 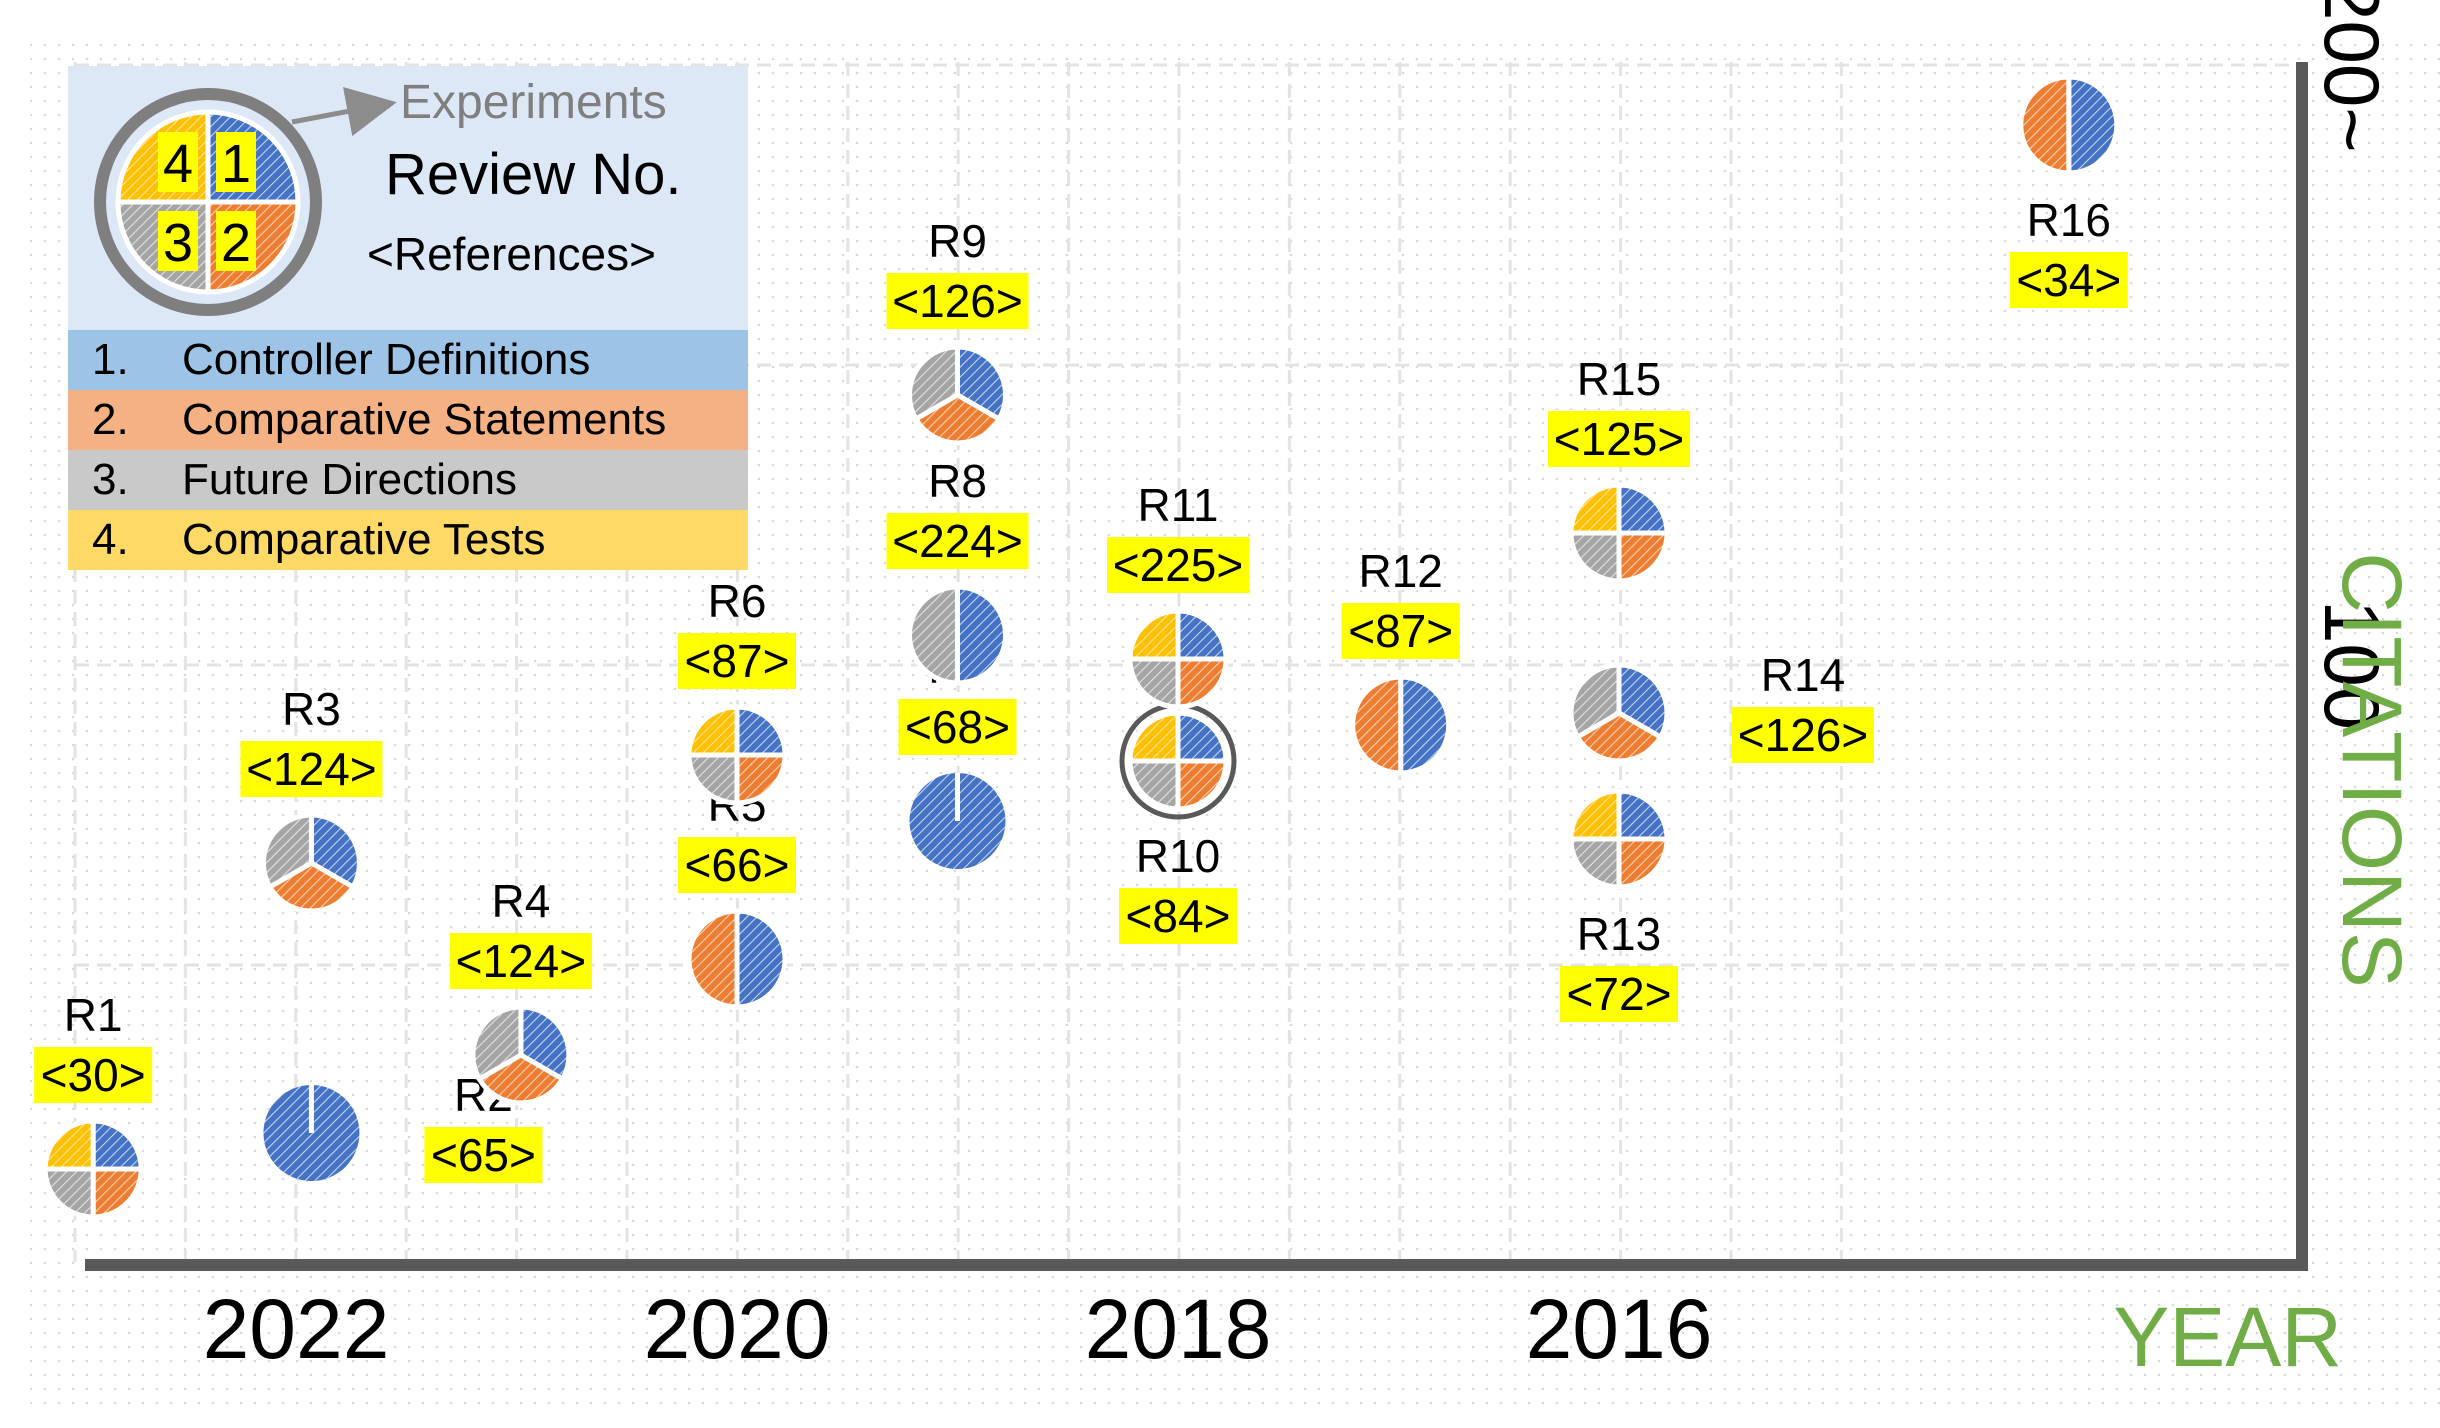 I want to click on review-refs: <125>, so click(x=1619, y=439).